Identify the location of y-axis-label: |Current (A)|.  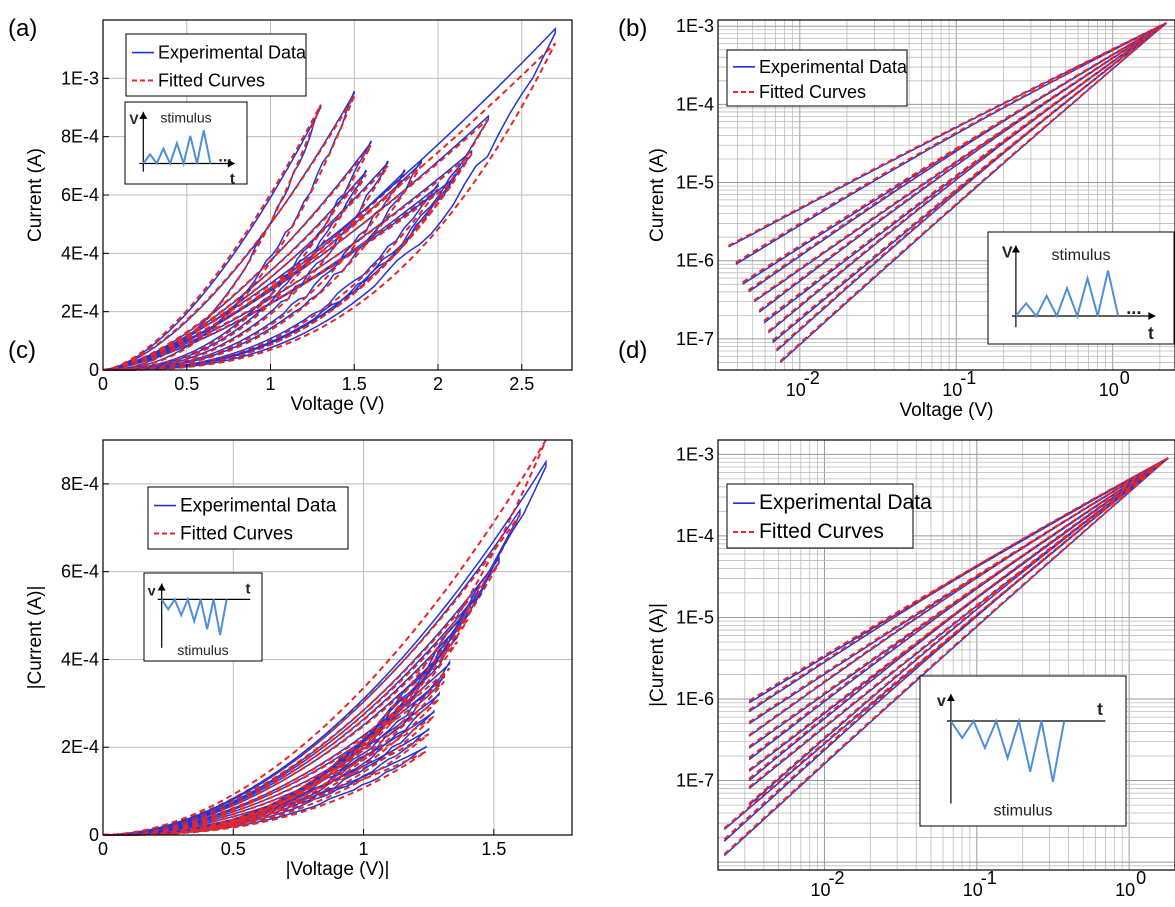
(657, 655).